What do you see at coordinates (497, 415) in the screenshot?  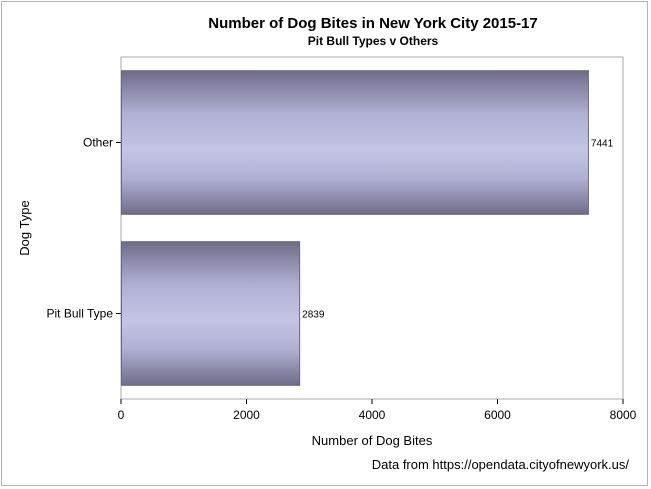 I see `x-tick-label: 6000` at bounding box center [497, 415].